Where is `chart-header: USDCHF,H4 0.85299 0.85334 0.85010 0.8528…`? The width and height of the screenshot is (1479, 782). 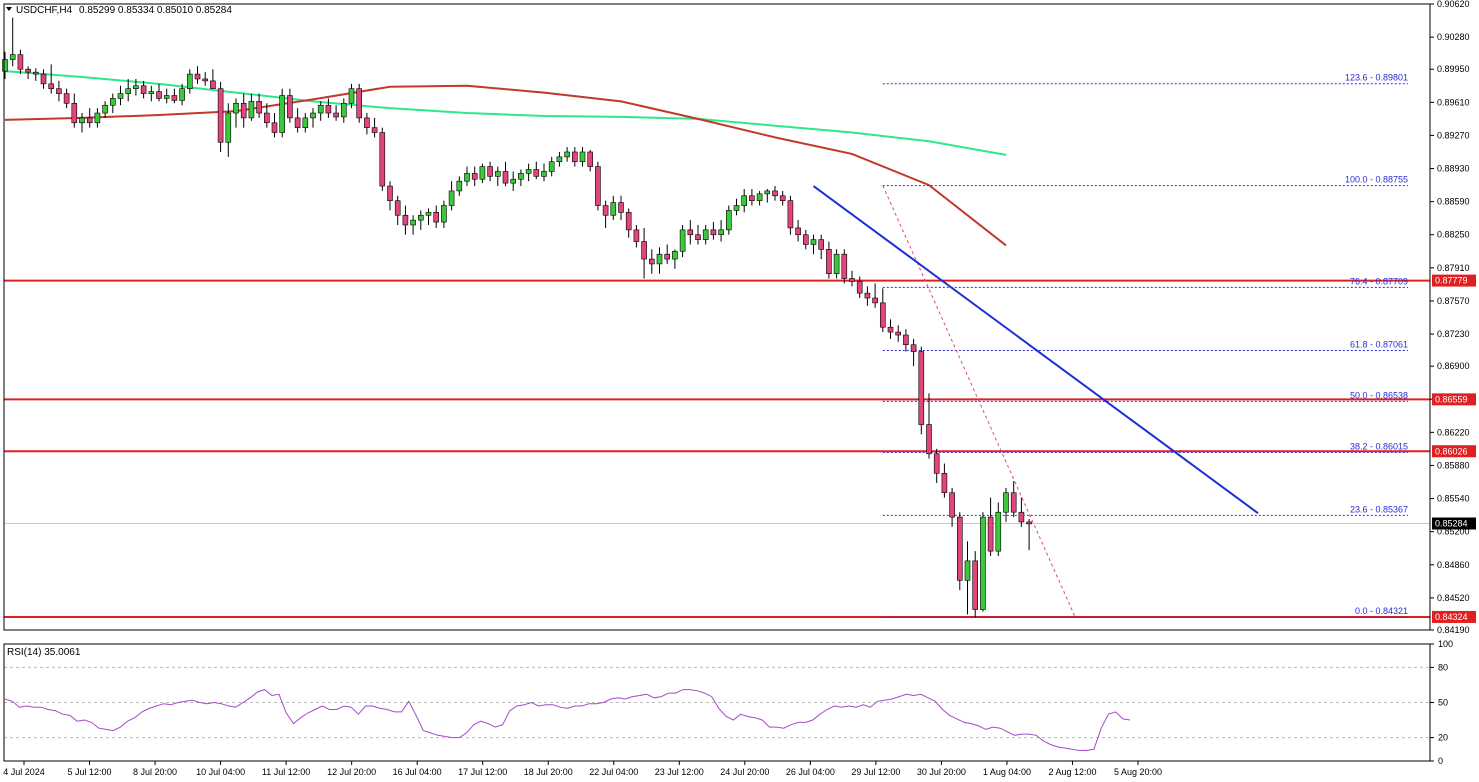
chart-header: USDCHF,H4 0.85299 0.85334 0.85010 0.8528… is located at coordinates (119, 331).